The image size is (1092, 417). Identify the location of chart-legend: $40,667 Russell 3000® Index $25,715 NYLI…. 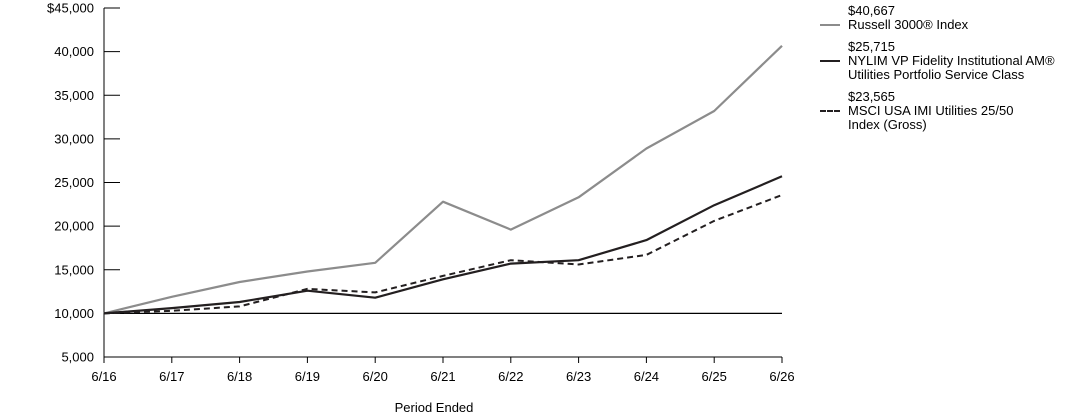
(955, 72).